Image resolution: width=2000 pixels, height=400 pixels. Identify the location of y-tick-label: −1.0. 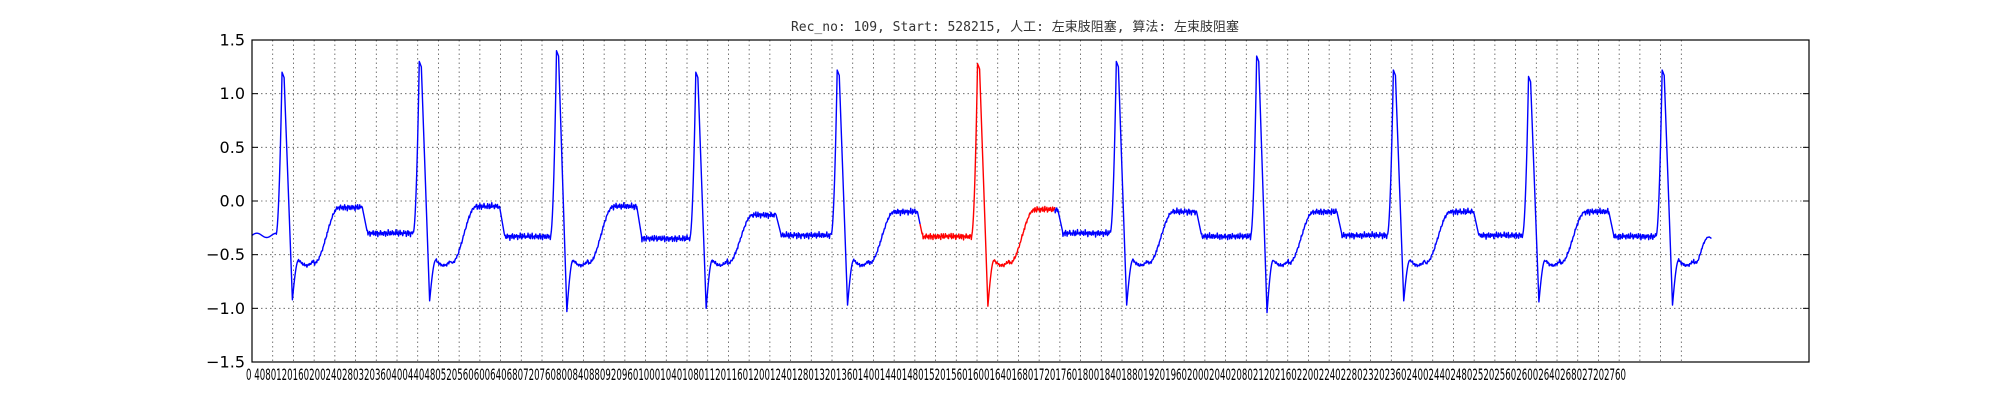
(225, 308).